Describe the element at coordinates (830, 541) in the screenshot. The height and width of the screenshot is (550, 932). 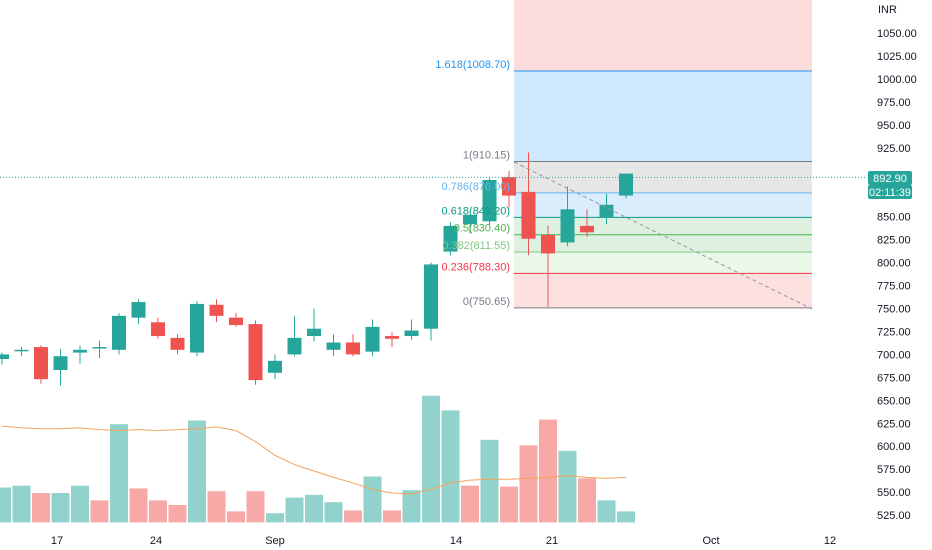
I see `date-tick-label: 12` at that location.